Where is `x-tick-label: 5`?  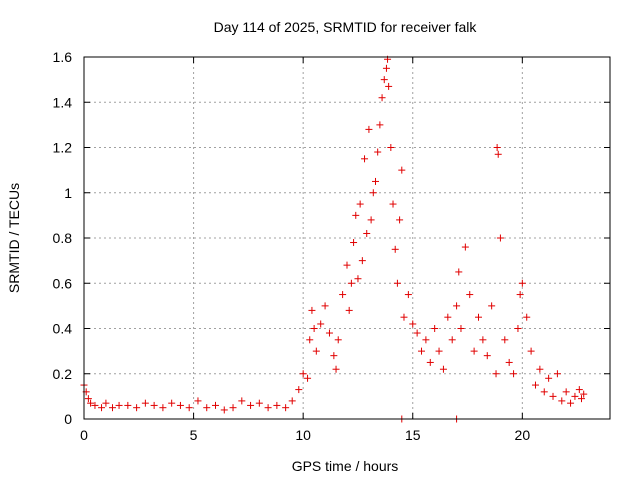
x-tick-label: 5 is located at coordinates (194, 435).